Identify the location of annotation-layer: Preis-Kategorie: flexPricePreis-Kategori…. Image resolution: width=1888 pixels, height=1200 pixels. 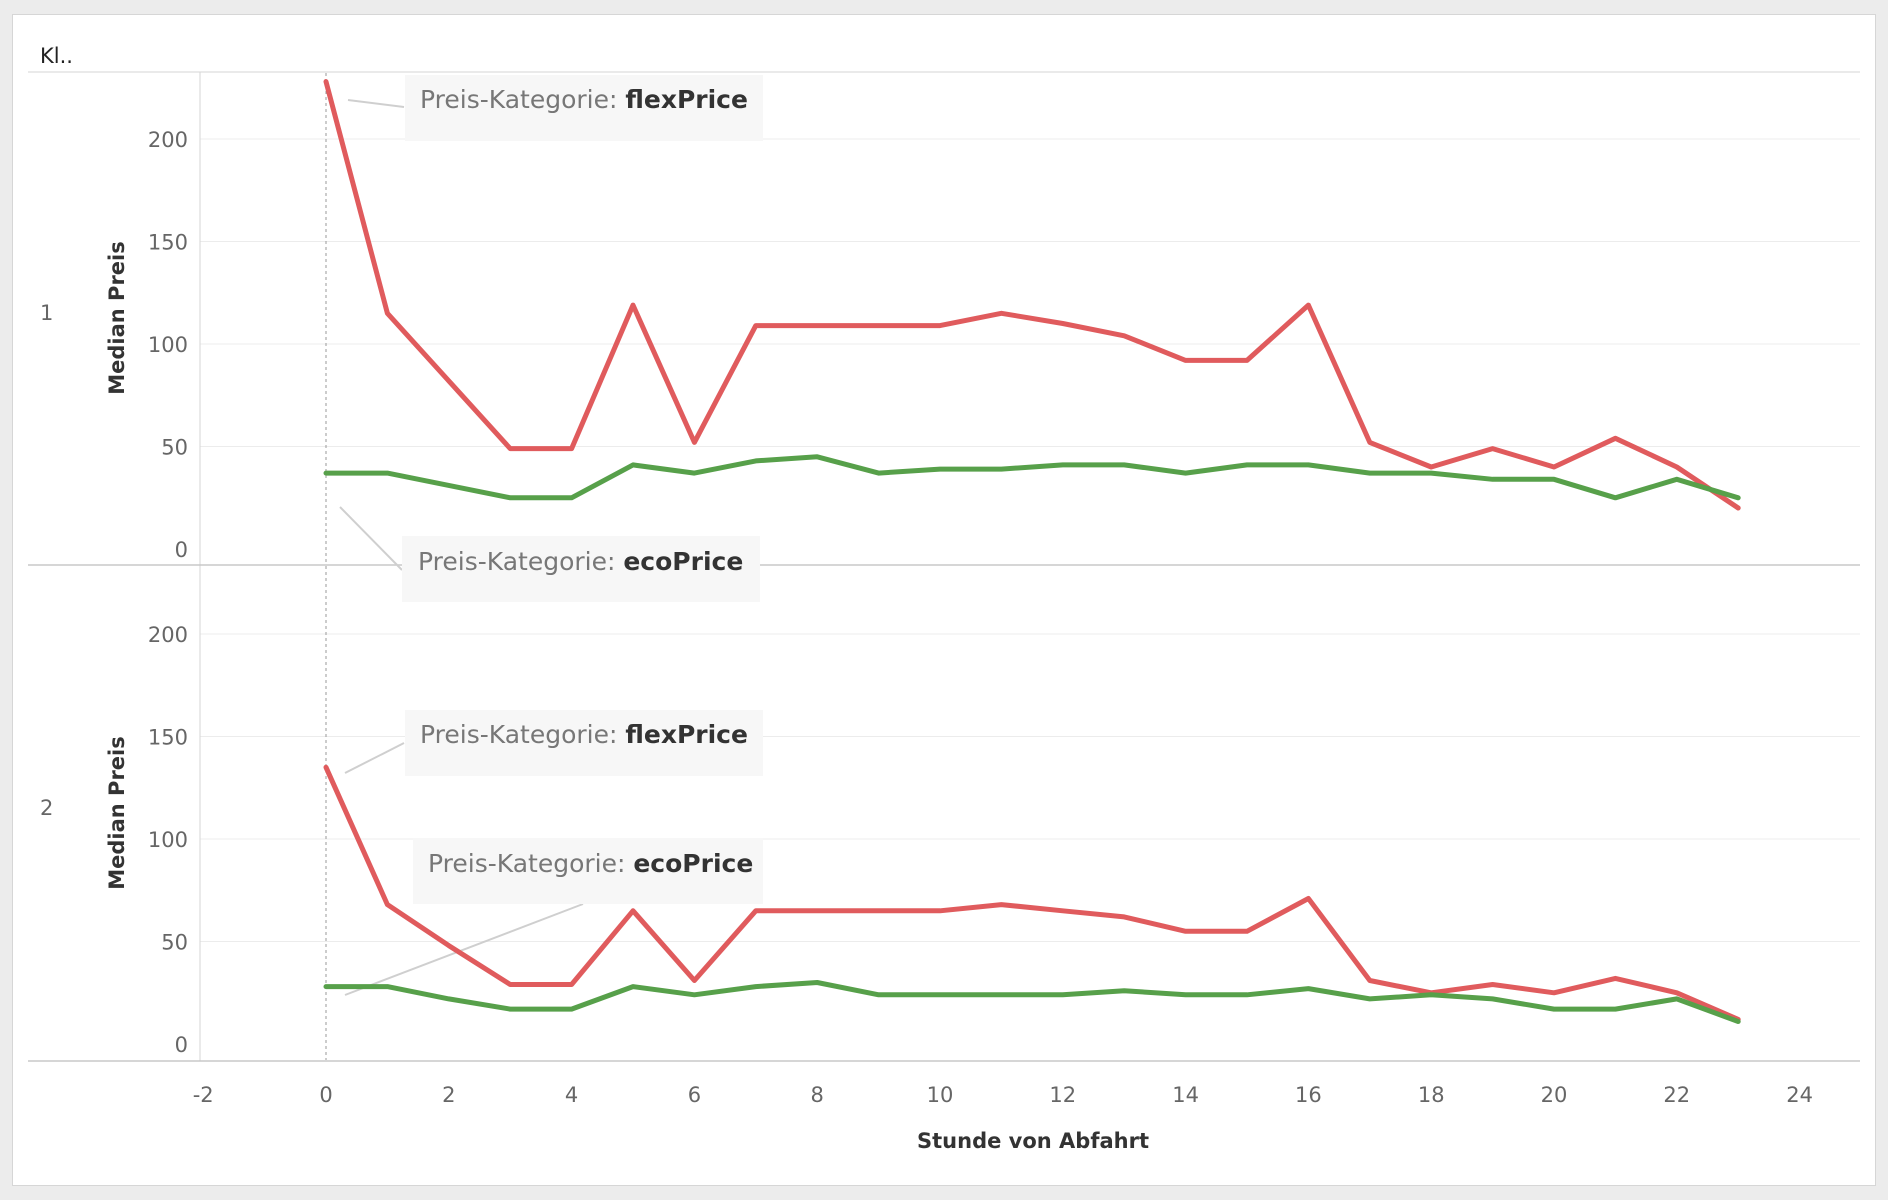
(582, 489).